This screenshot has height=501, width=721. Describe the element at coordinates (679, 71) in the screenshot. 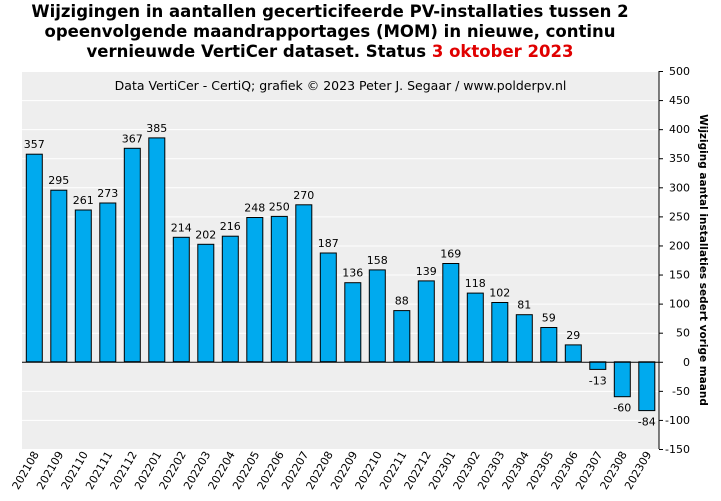

I see `y-tick-label: 500` at that location.